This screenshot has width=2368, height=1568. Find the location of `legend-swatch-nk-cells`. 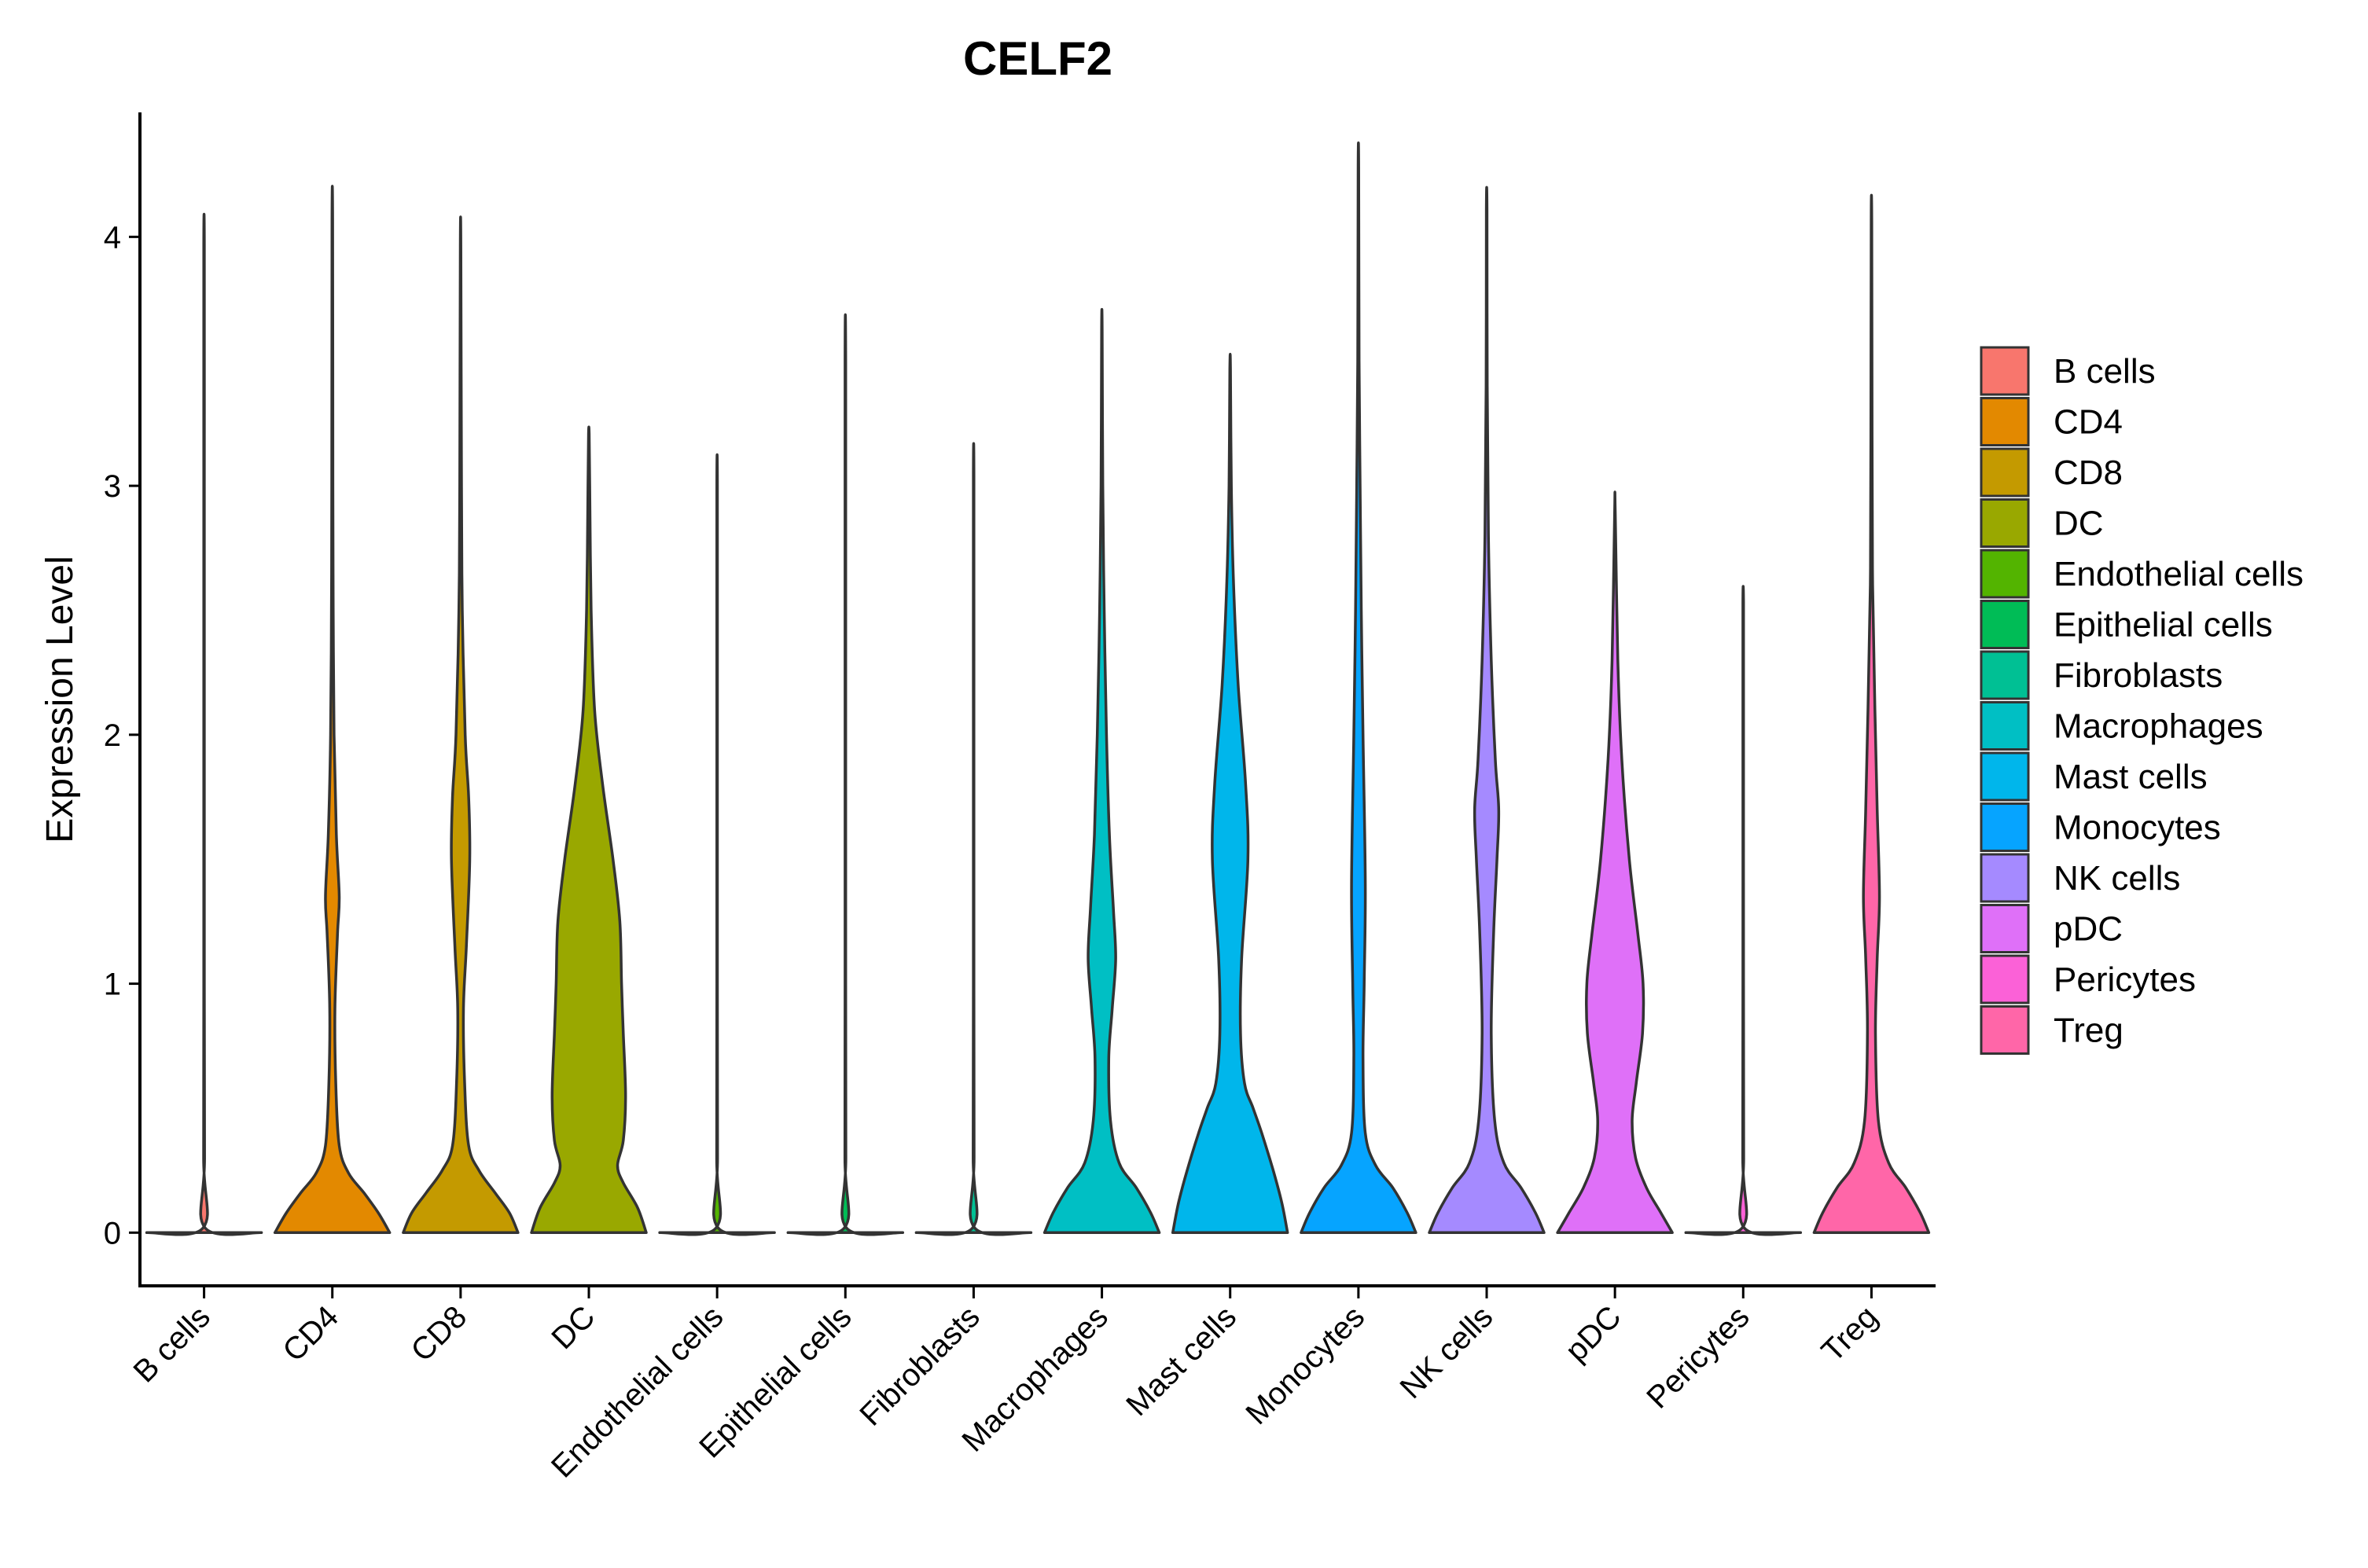

legend-swatch-nk-cells is located at coordinates (2005, 878).